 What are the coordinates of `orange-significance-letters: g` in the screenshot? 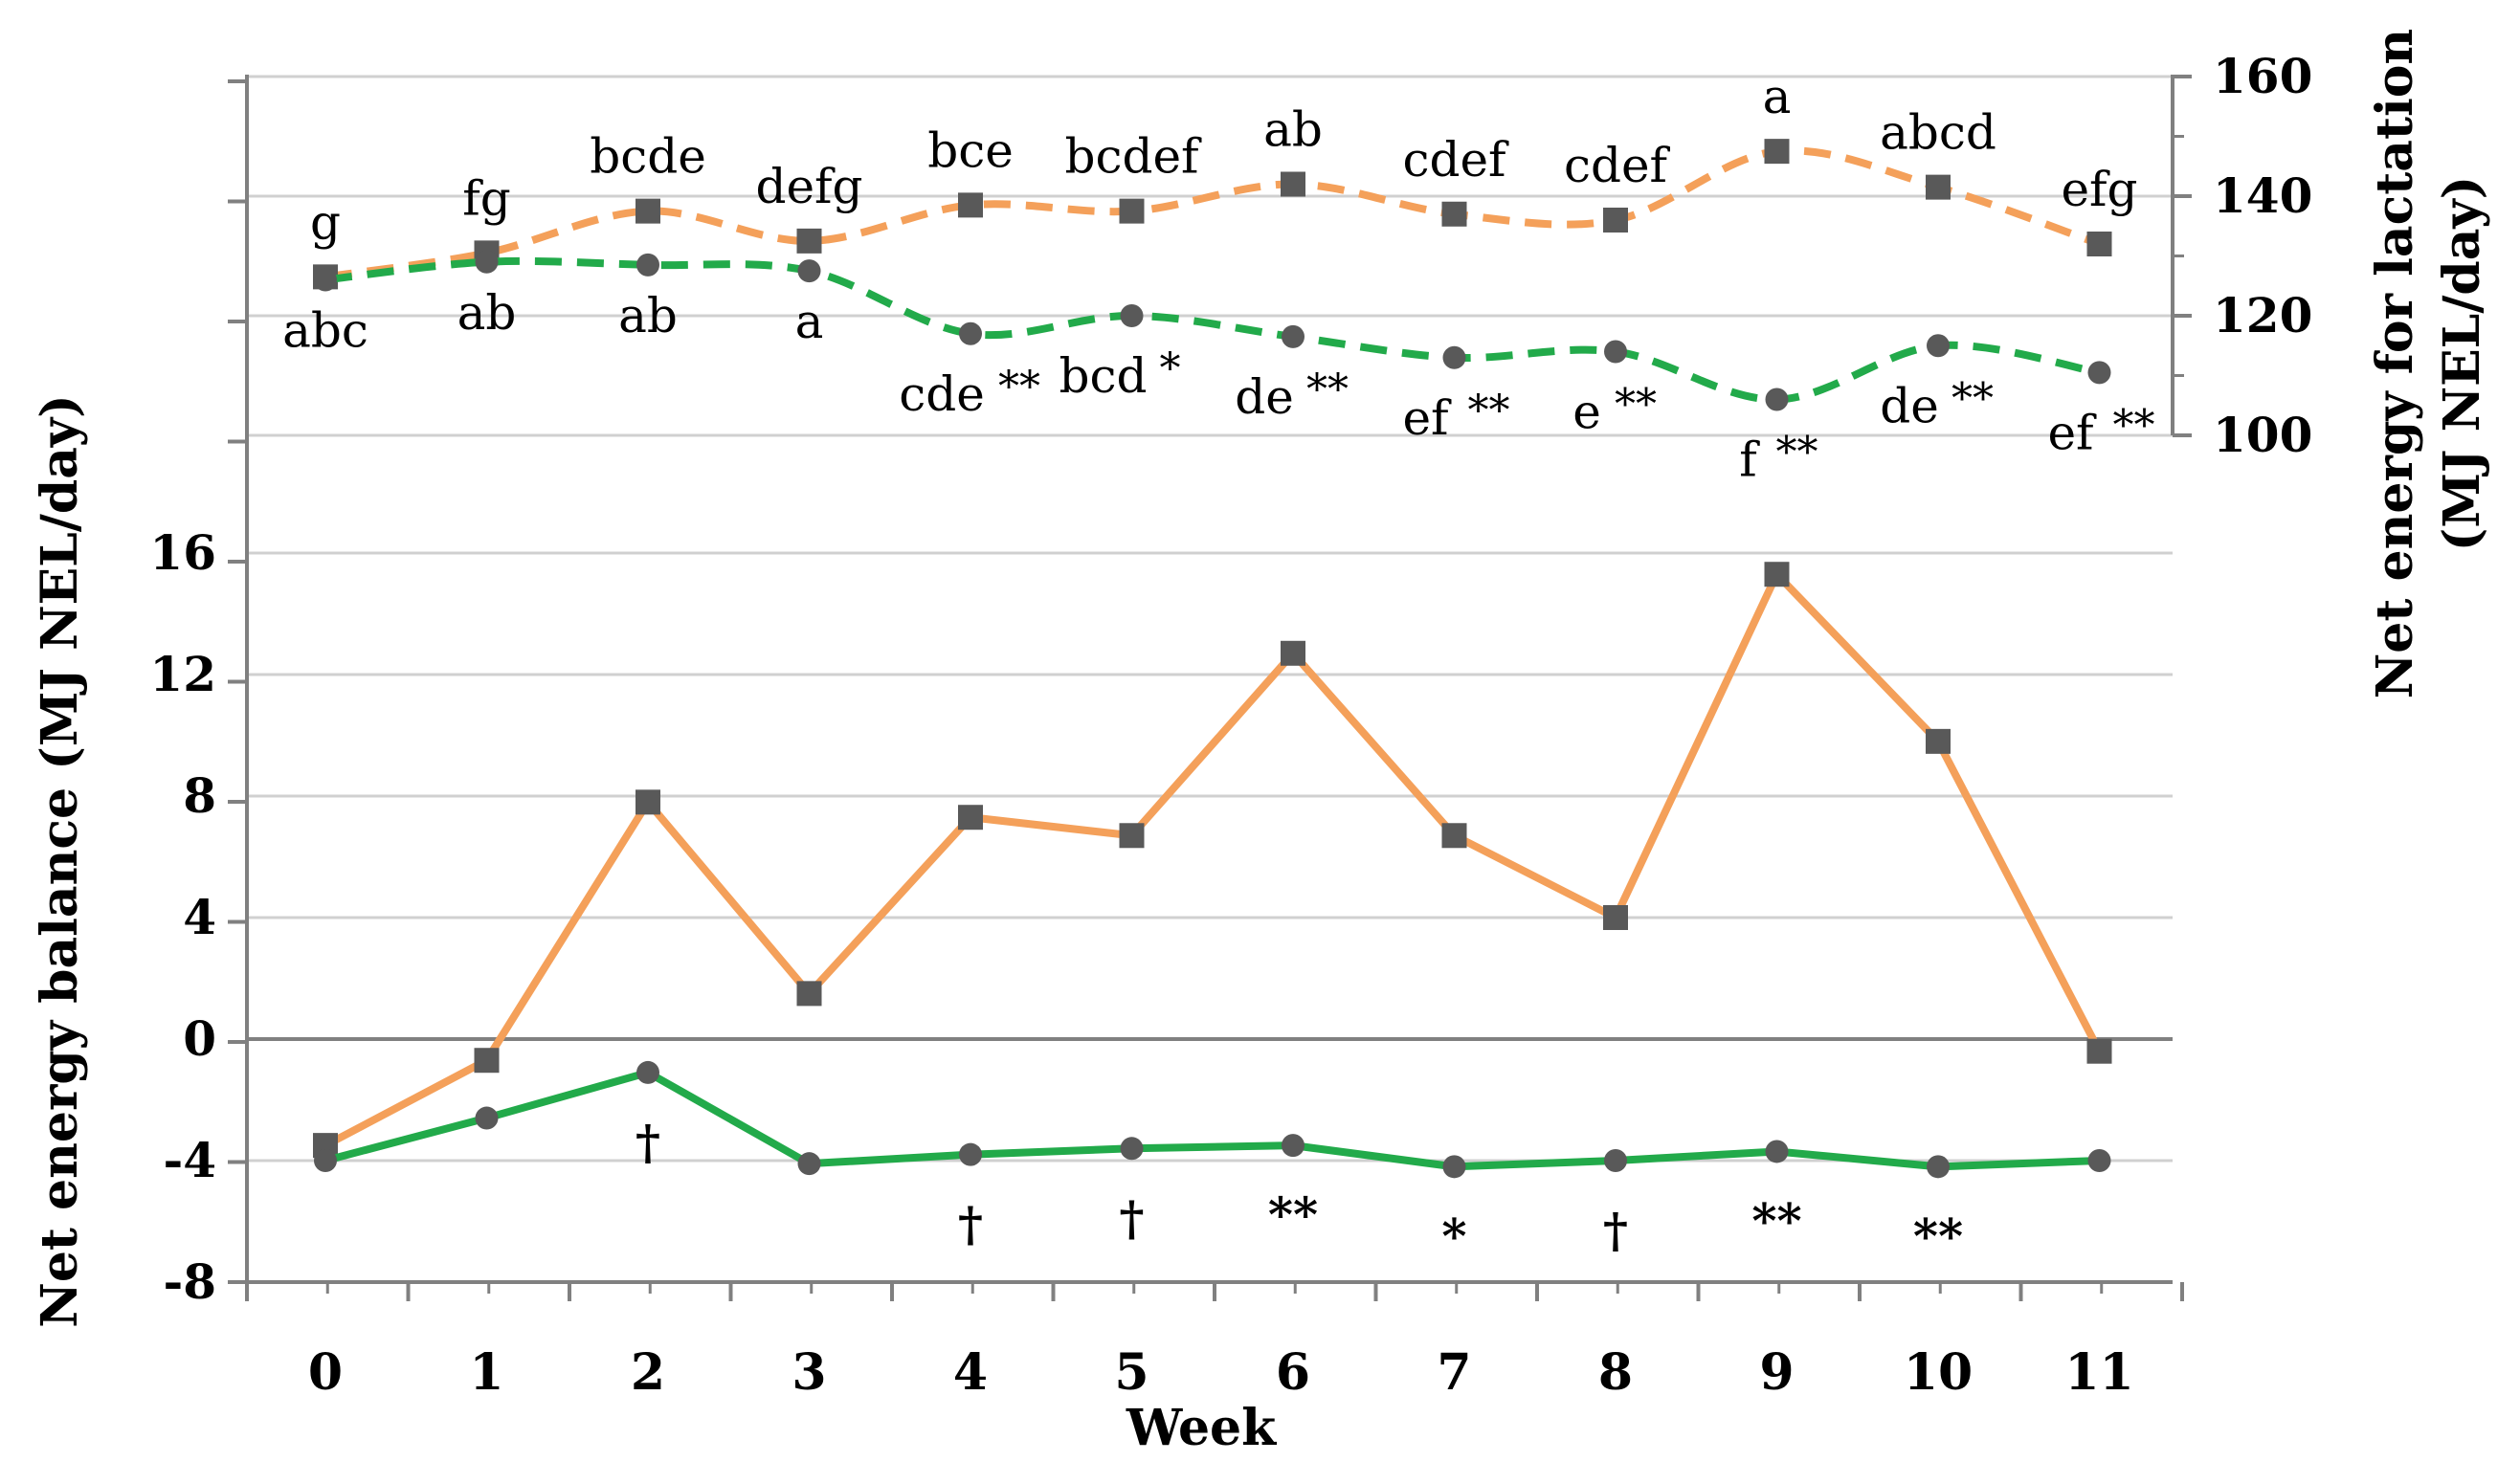 It's located at (325, 222).